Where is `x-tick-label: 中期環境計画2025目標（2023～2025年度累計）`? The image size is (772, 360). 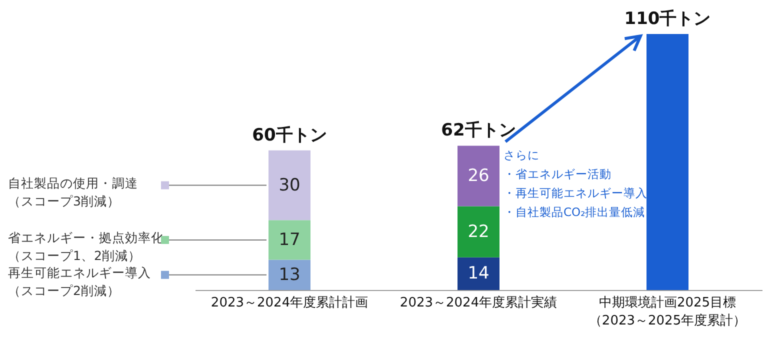
x-tick-label: 中期環境計画2025目標（2023～2025年度累計） is located at coordinates (667, 311).